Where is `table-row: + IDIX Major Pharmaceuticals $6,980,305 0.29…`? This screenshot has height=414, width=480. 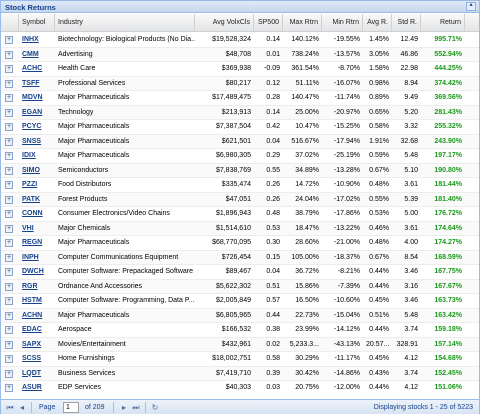
table-row: + IDIX Major Pharmaceuticals $6,980,305 0.29… is located at coordinates (240, 156).